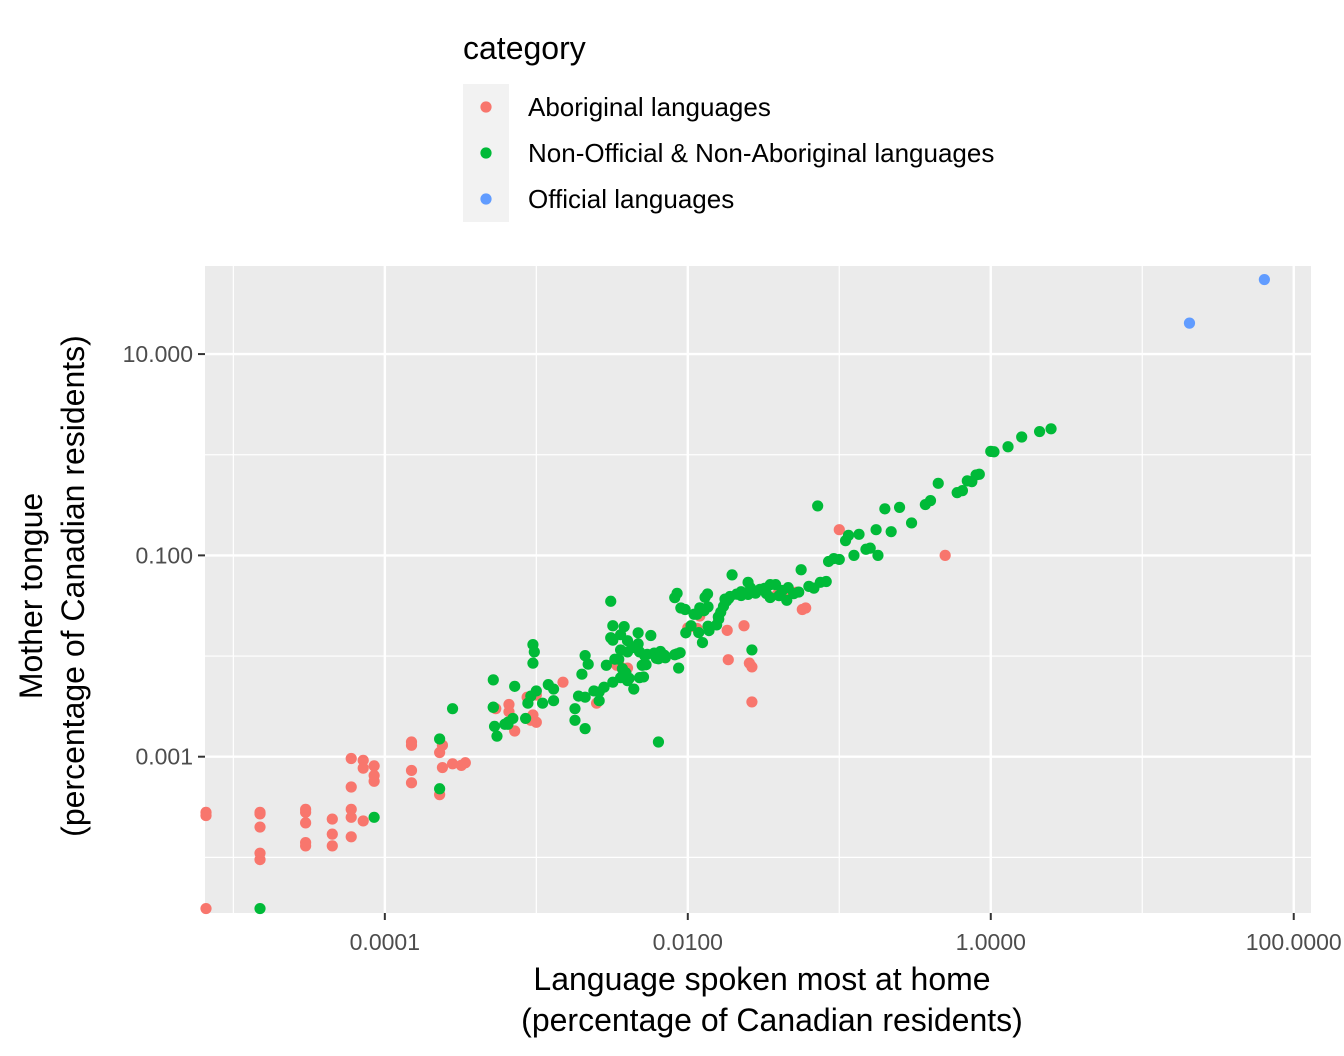  Describe the element at coordinates (846, 934) in the screenshot. I see `x-axis: 0.0001 0.0100 1.0000 100.0000` at that location.